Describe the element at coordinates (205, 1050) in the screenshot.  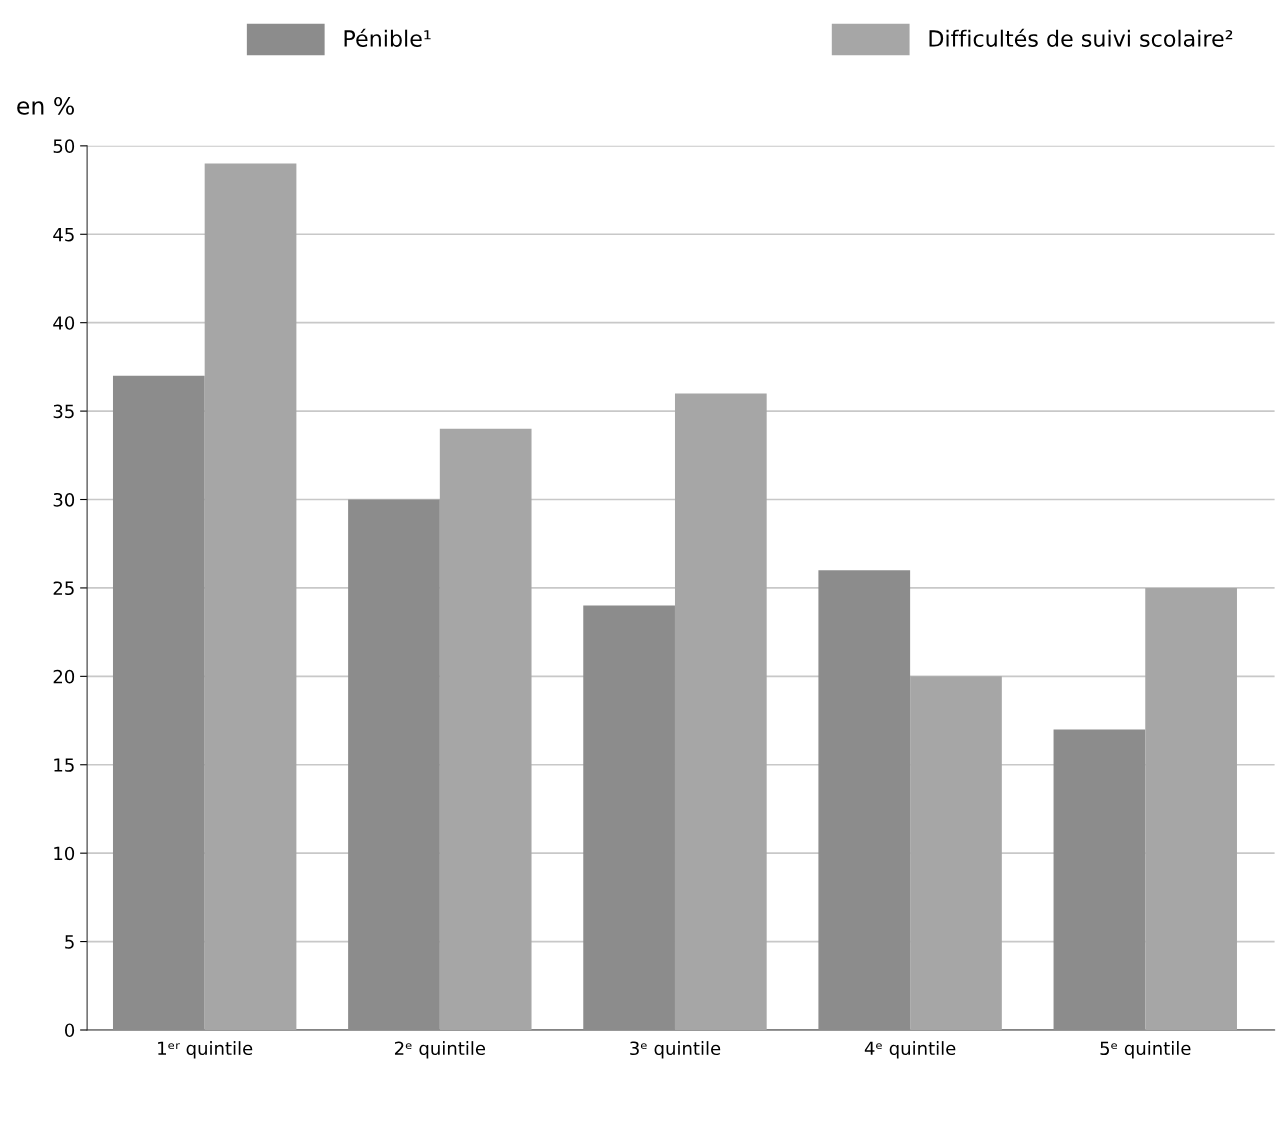
I see `x-tick-label: 1ᵉʳ quintile` at that location.